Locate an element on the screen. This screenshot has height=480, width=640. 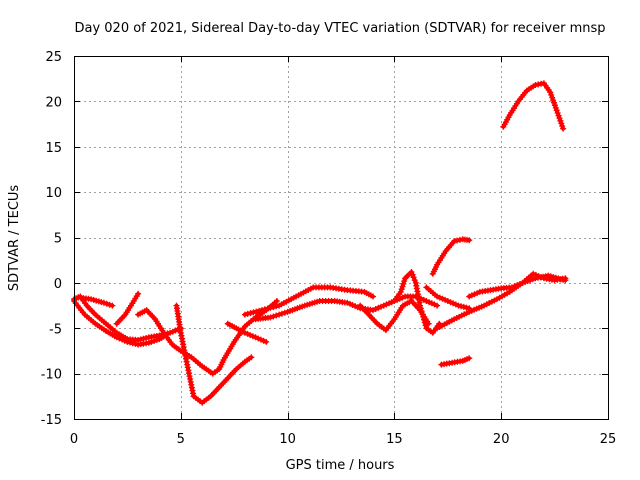
y-tick-label: -5 is located at coordinates (55, 329).